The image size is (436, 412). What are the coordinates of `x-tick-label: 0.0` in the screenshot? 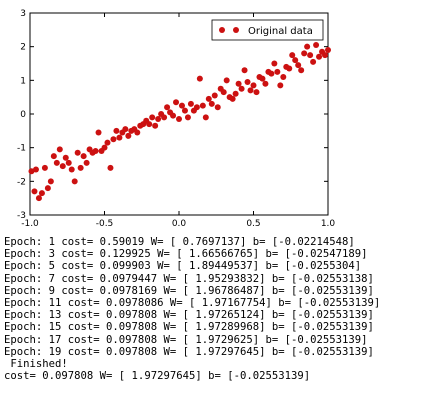 It's located at (179, 224).